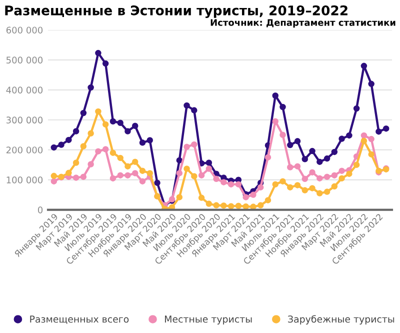 The width and height of the screenshot is (400, 333). What do you see at coordinates (176, 11) in the screenshot?
I see `chart-title: Размещенные в Эстонии туристы, 2019–2022` at bounding box center [176, 11].